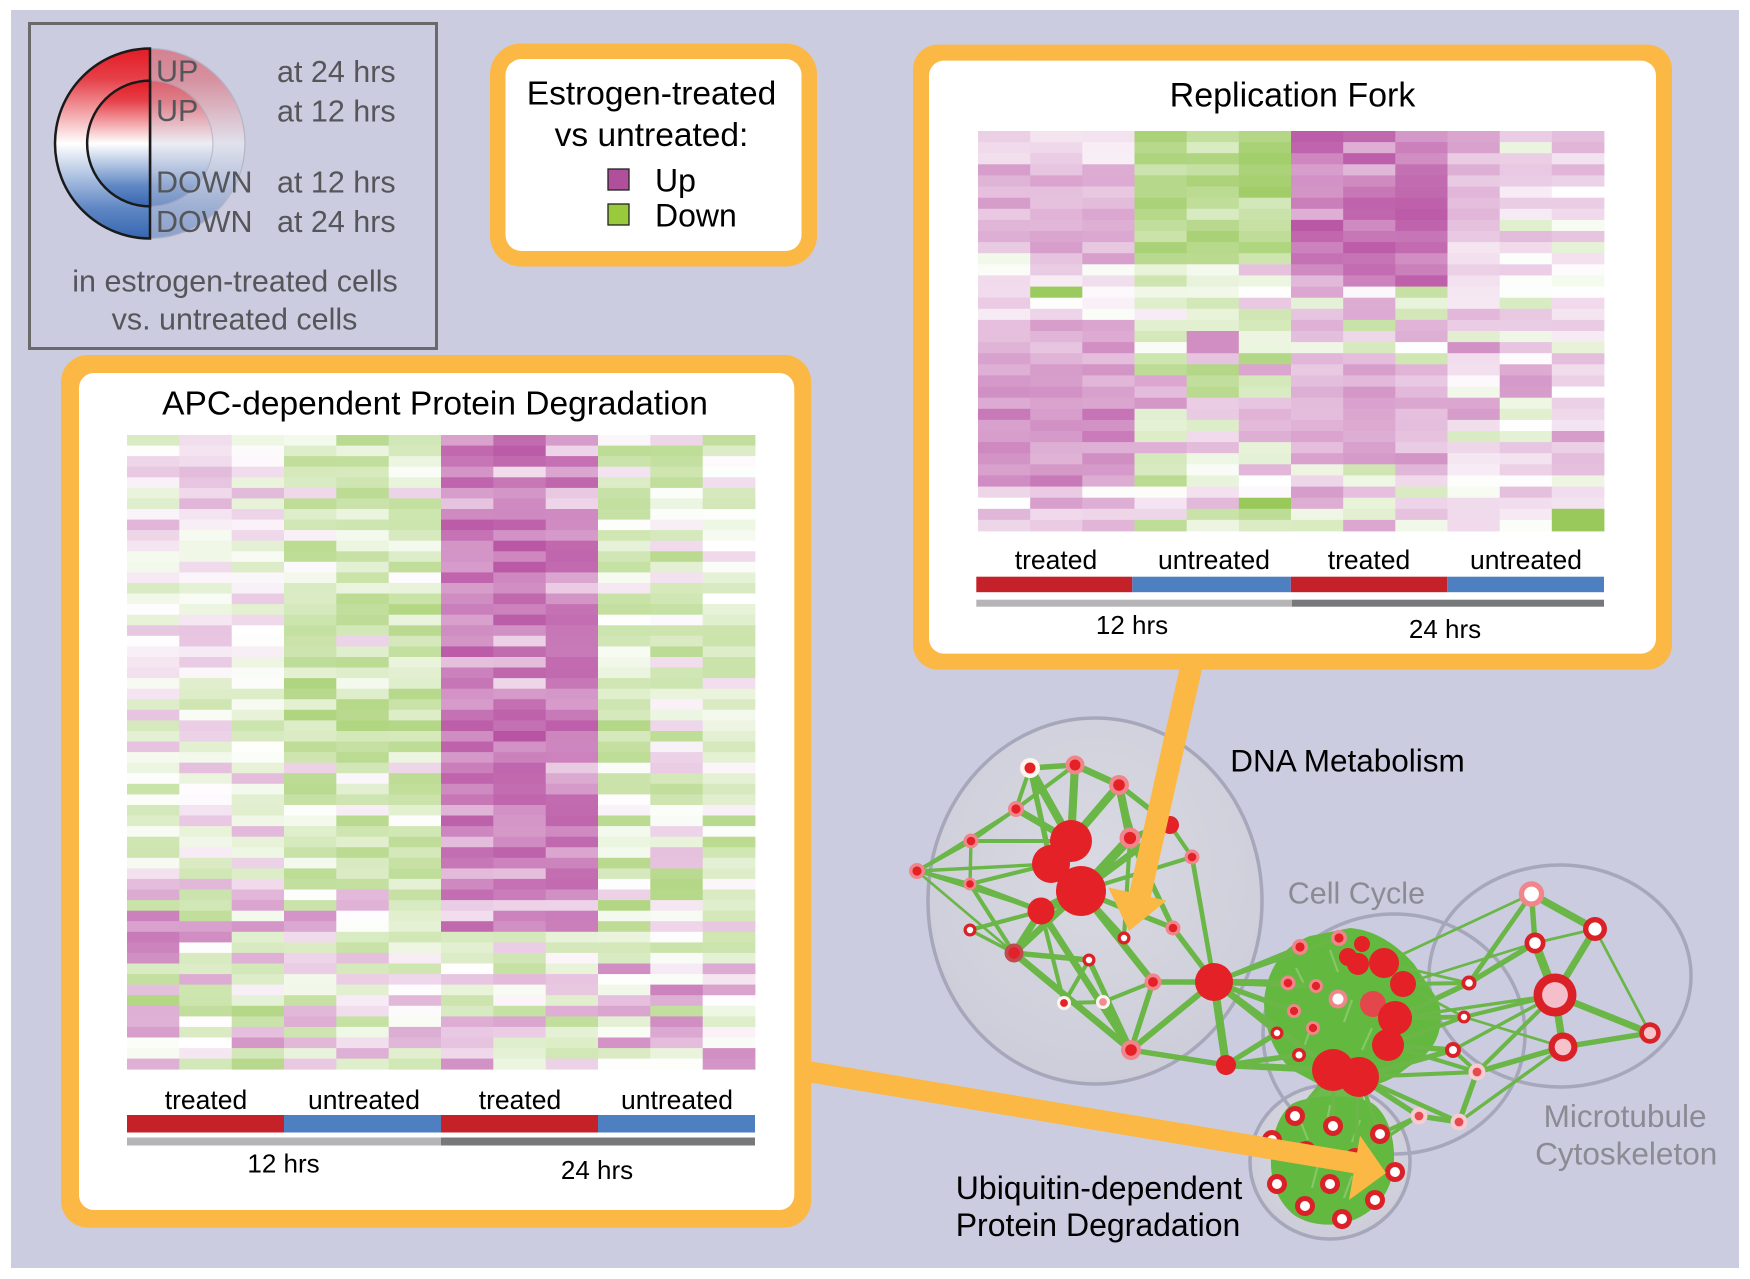  I want to click on svg-text: Up, so click(675, 181).